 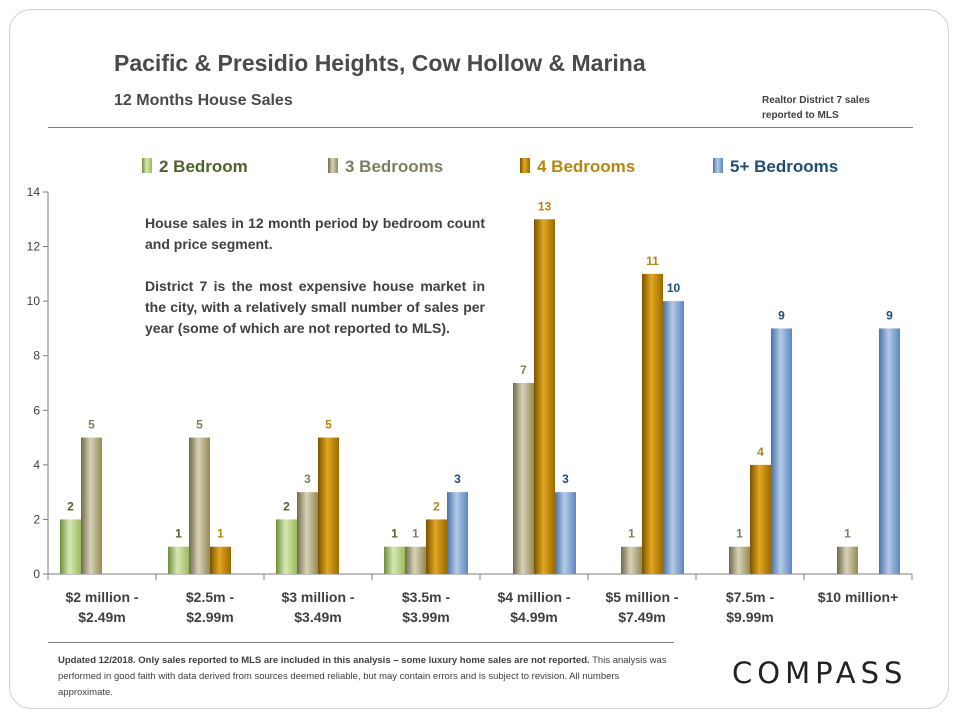 What do you see at coordinates (641, 607) in the screenshot?
I see `x-tick-label: $5 million - $7.49m` at bounding box center [641, 607].